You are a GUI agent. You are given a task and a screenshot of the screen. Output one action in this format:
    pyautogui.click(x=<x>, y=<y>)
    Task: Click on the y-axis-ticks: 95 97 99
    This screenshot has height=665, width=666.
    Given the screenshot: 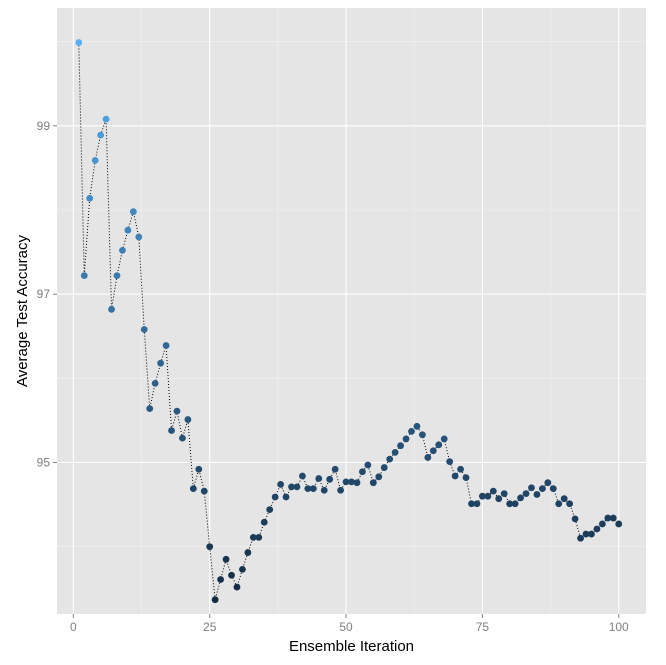 What is the action you would take?
    pyautogui.click(x=47, y=294)
    